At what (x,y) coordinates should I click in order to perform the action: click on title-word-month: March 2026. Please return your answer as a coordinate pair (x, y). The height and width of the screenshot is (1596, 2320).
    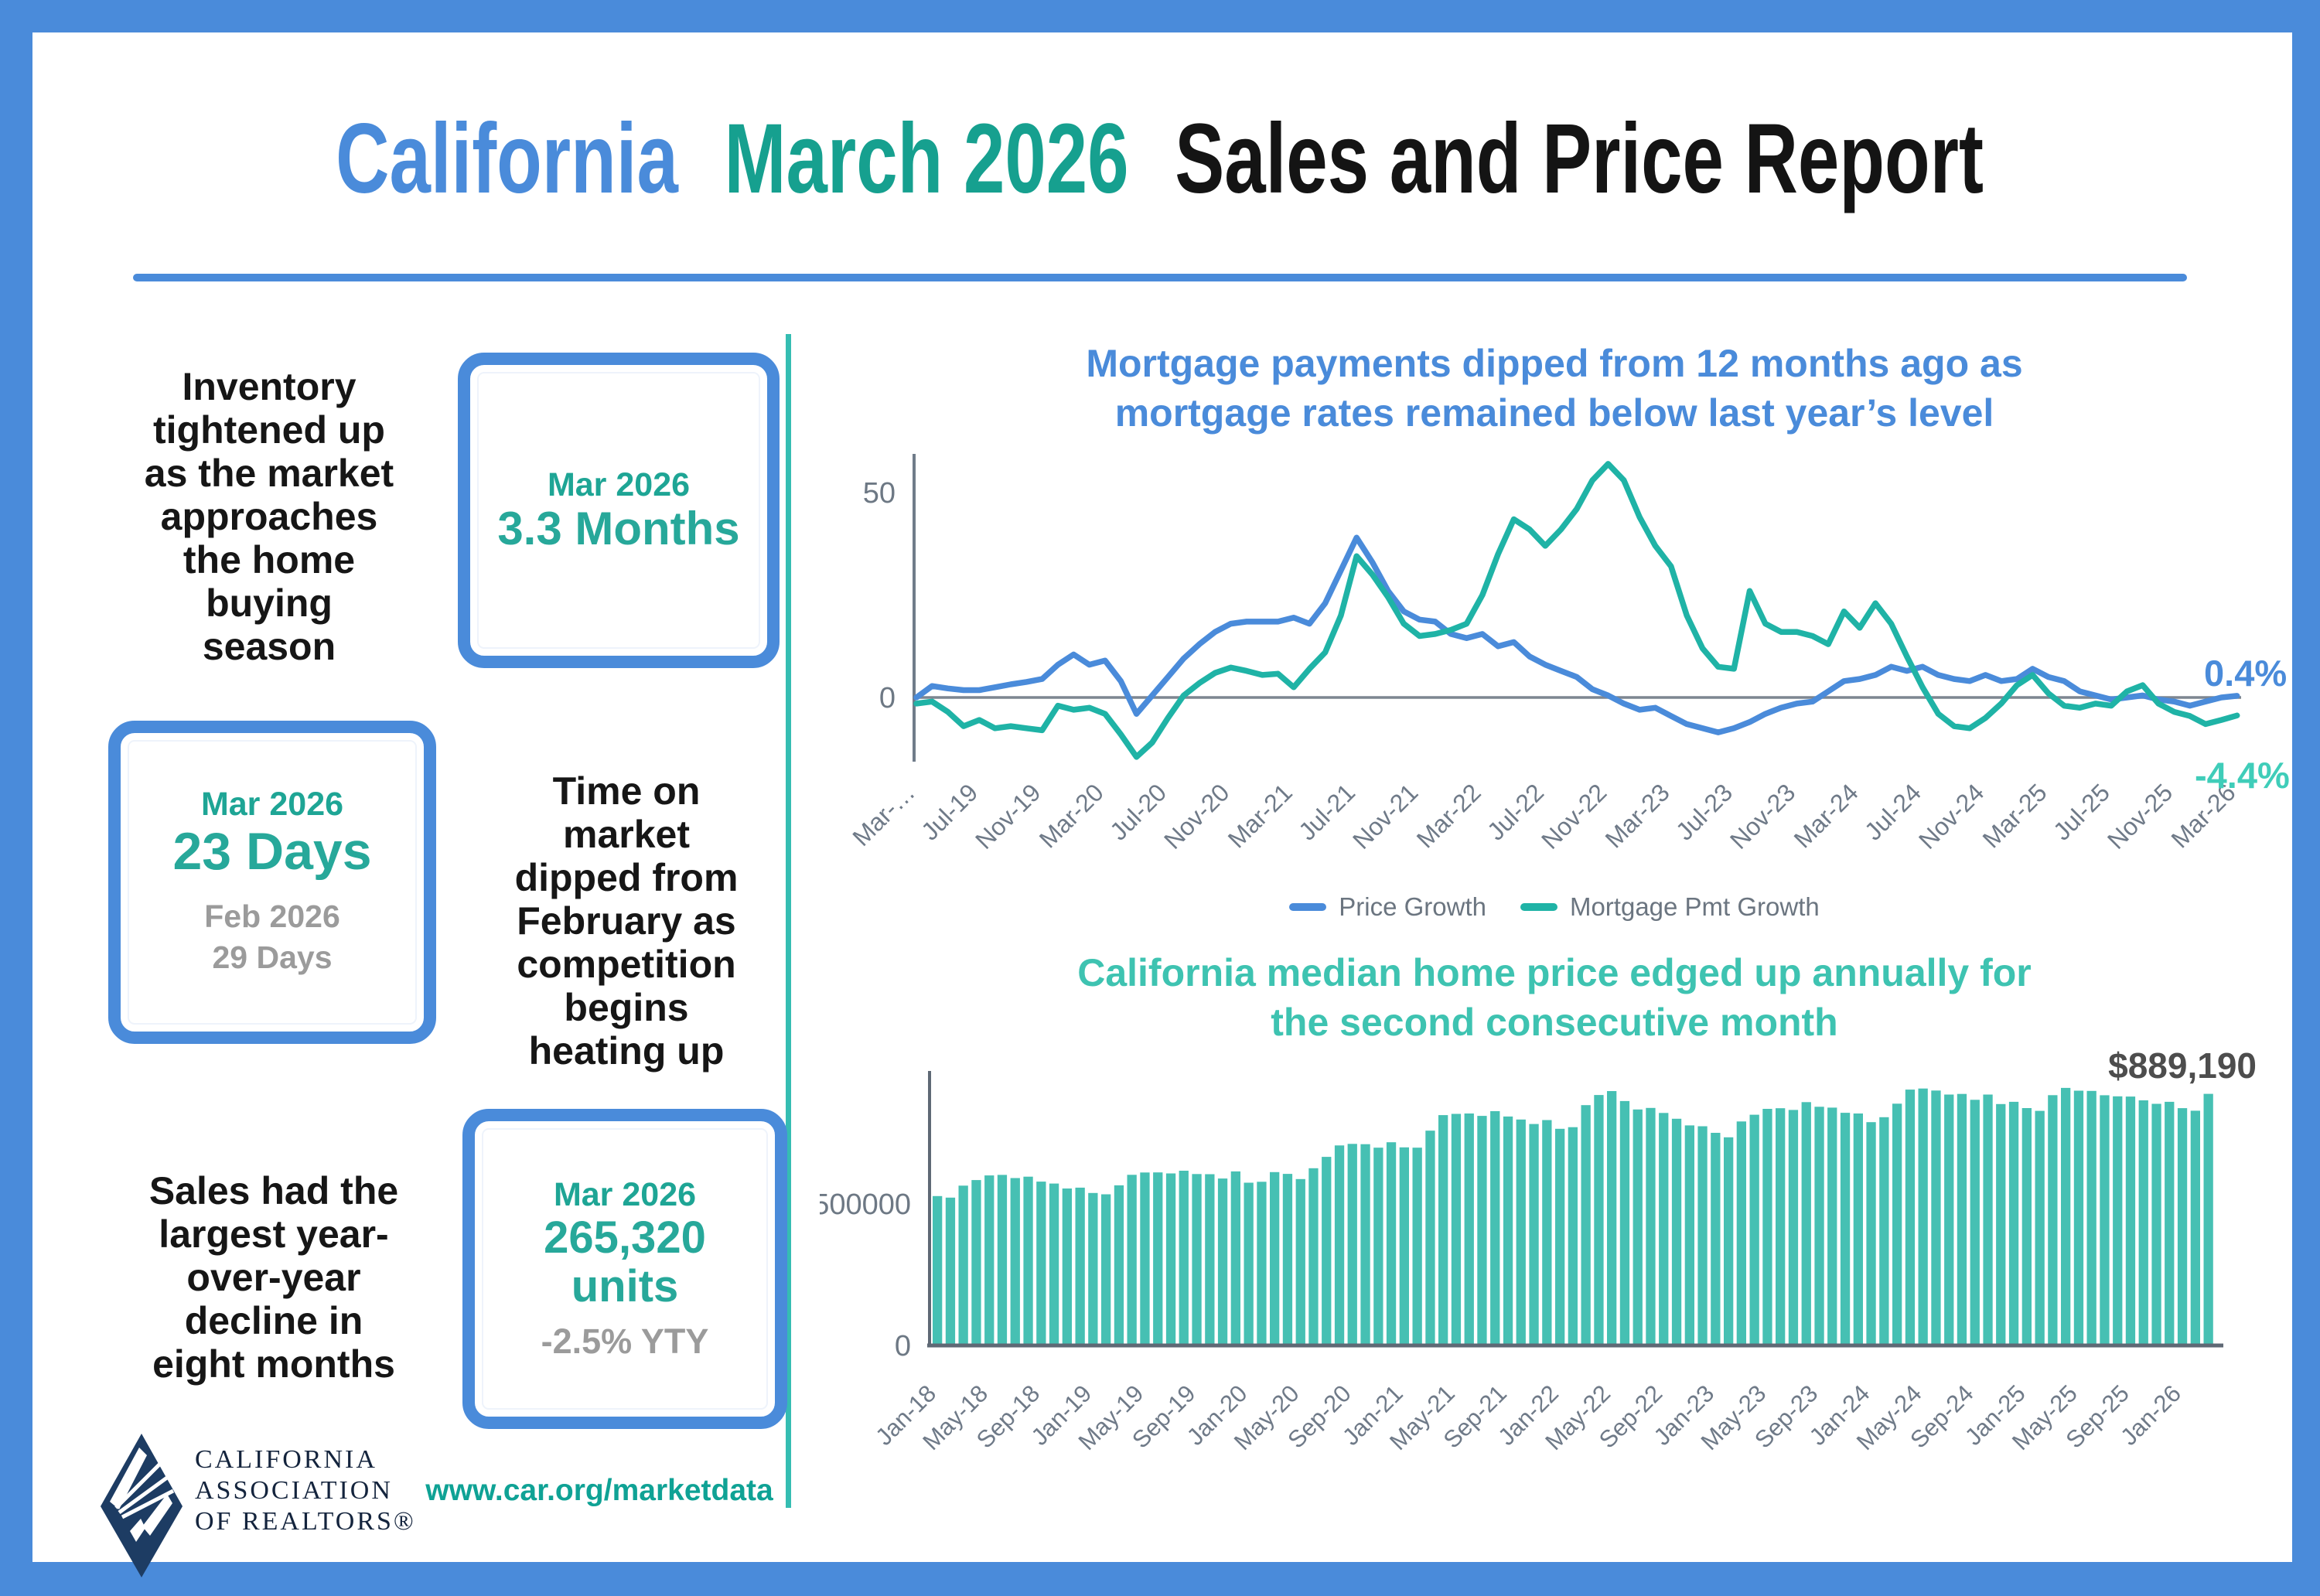
    Looking at the image, I should click on (927, 159).